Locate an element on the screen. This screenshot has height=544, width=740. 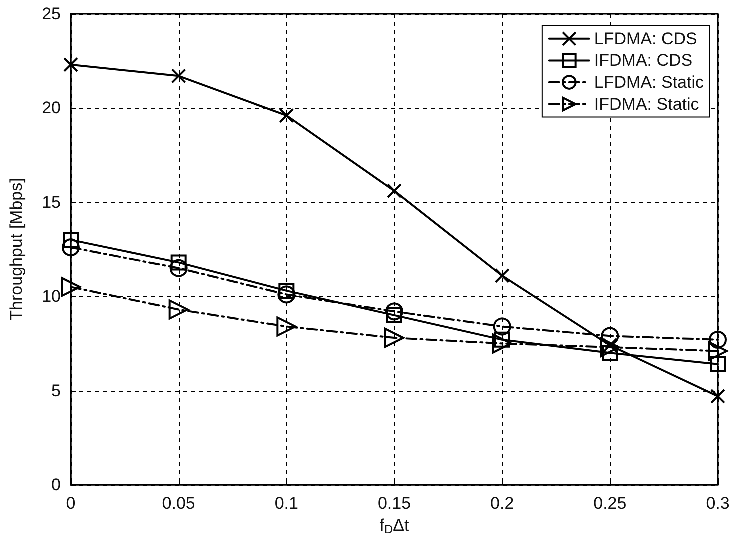
x-tick-label: 0.2 is located at coordinates (502, 503).